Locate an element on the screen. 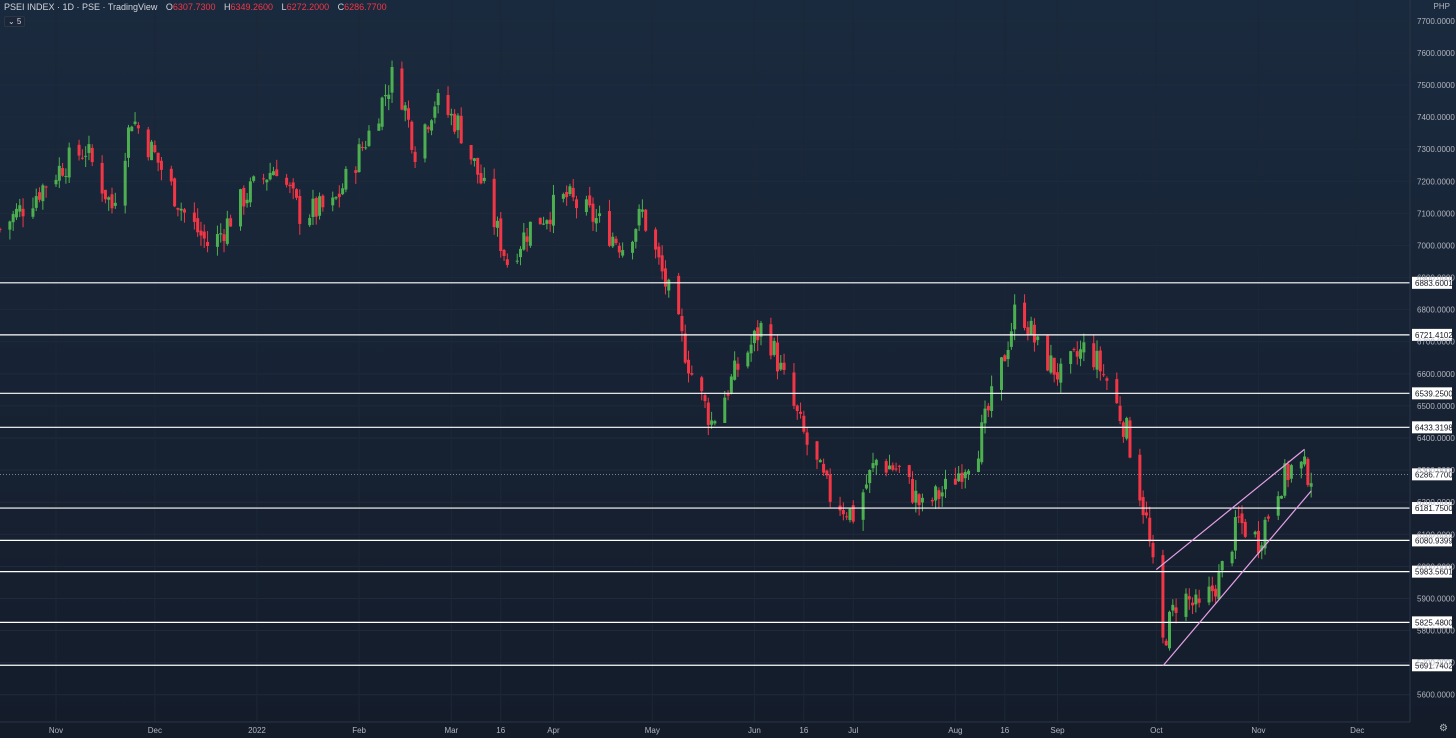  price-tick-label: 6400.0000 is located at coordinates (1436, 438).